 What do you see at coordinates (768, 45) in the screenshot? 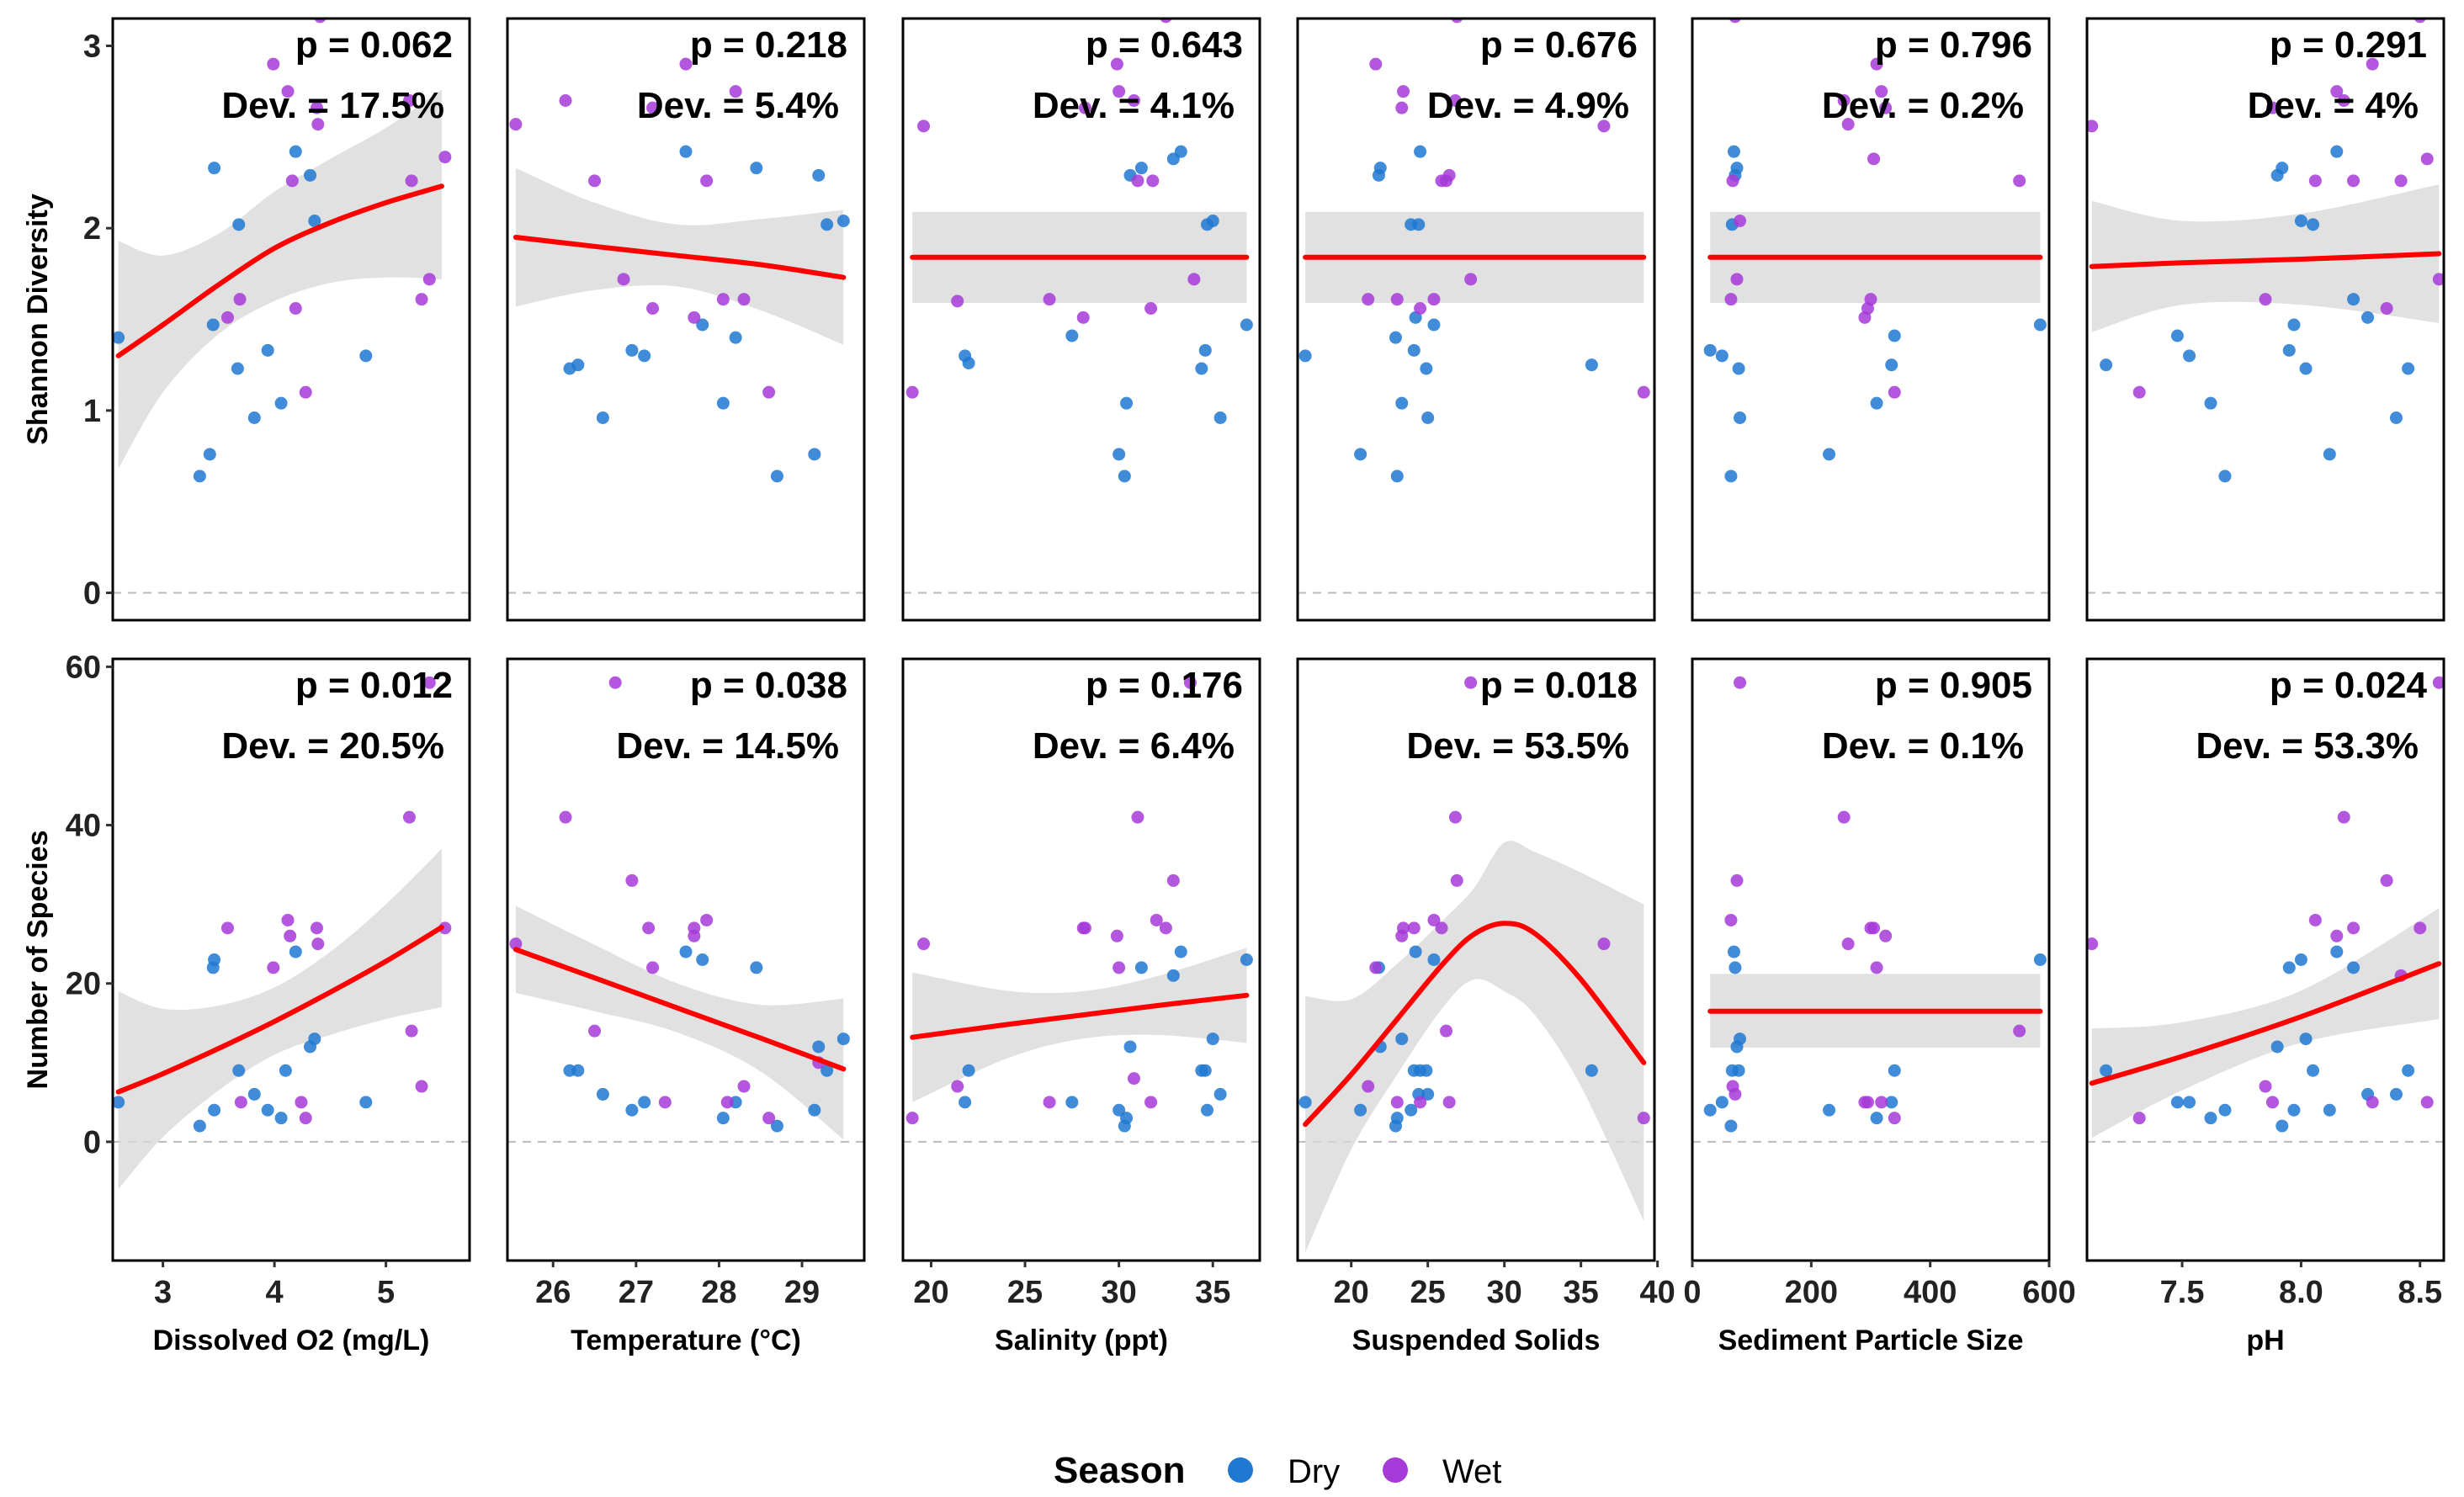
I see `p-value-label: p = 0.218` at bounding box center [768, 45].